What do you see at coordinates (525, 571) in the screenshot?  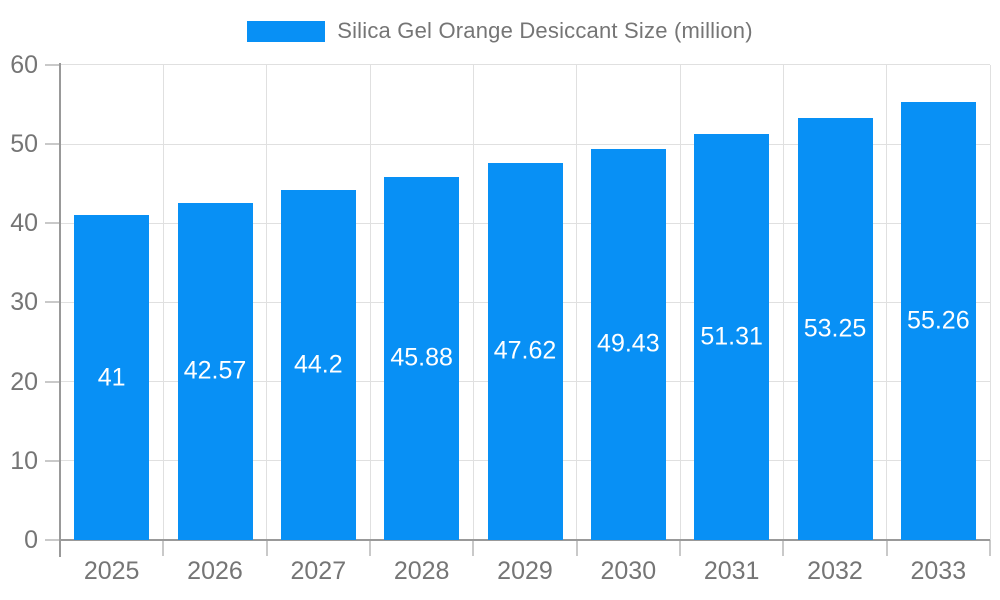 I see `x-tick-label: 2029` at bounding box center [525, 571].